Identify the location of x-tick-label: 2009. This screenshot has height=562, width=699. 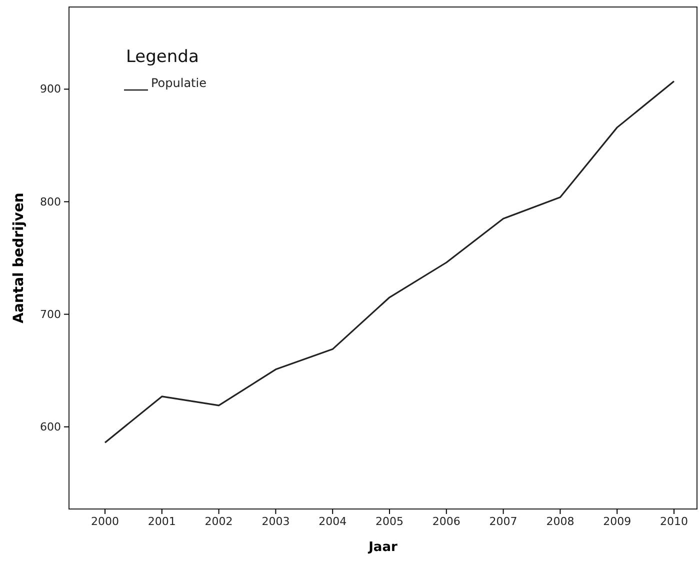
(617, 521).